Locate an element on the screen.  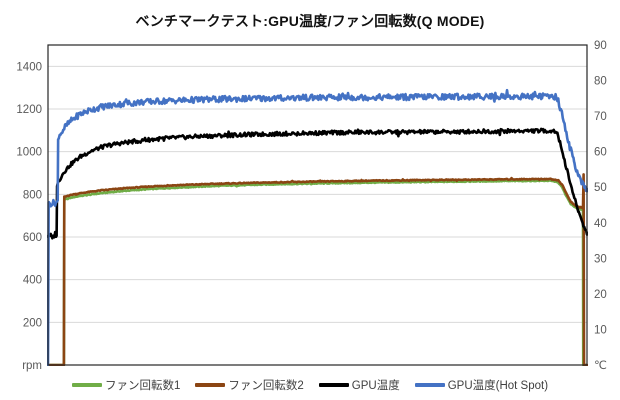
legend-item: GPU温度(Hot Spot) is located at coordinates (481, 385).